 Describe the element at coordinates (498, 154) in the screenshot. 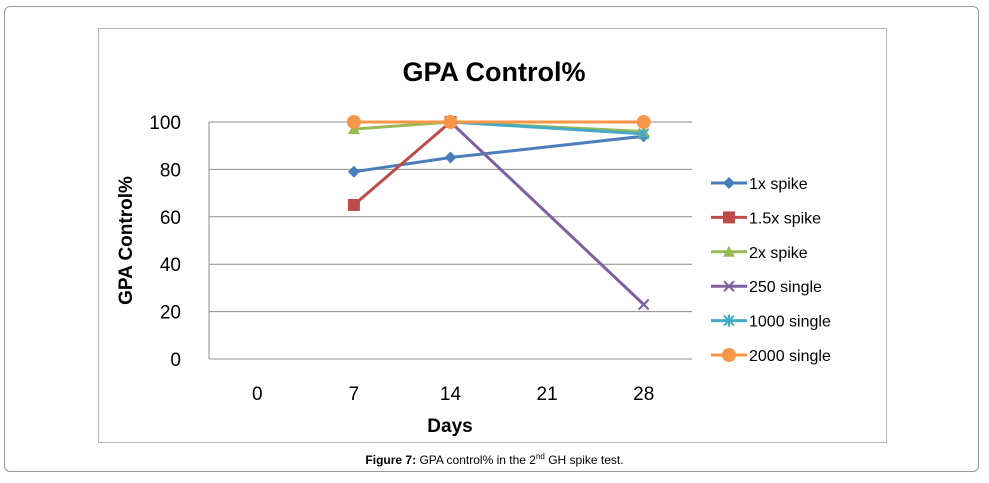

I see `series-1x-spike` at that location.